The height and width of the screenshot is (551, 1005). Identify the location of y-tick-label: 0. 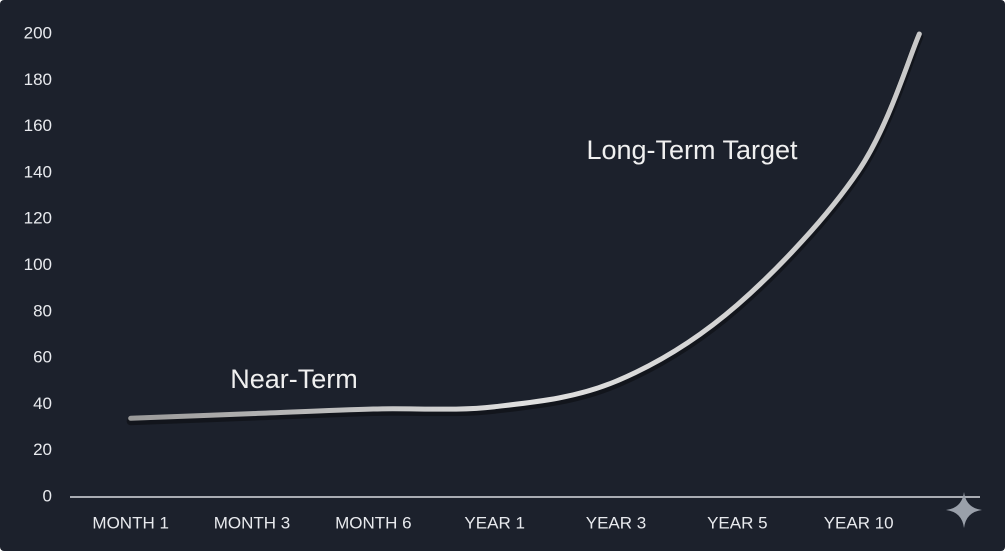
(47, 495).